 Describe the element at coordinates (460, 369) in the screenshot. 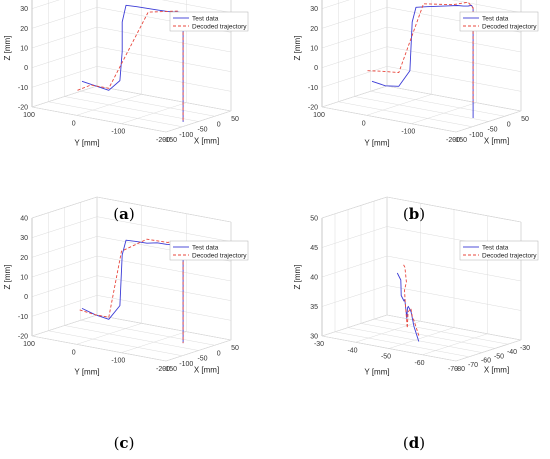

I see `x-tick-0: -80` at that location.